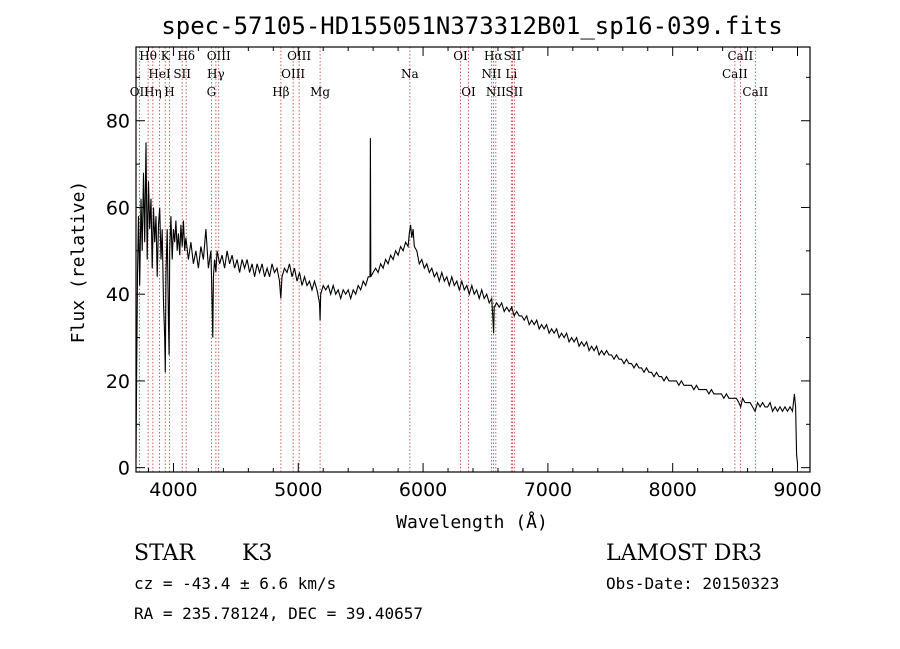 The height and width of the screenshot is (649, 900). What do you see at coordinates (410, 74) in the screenshot?
I see `line-marker-label: Na` at bounding box center [410, 74].